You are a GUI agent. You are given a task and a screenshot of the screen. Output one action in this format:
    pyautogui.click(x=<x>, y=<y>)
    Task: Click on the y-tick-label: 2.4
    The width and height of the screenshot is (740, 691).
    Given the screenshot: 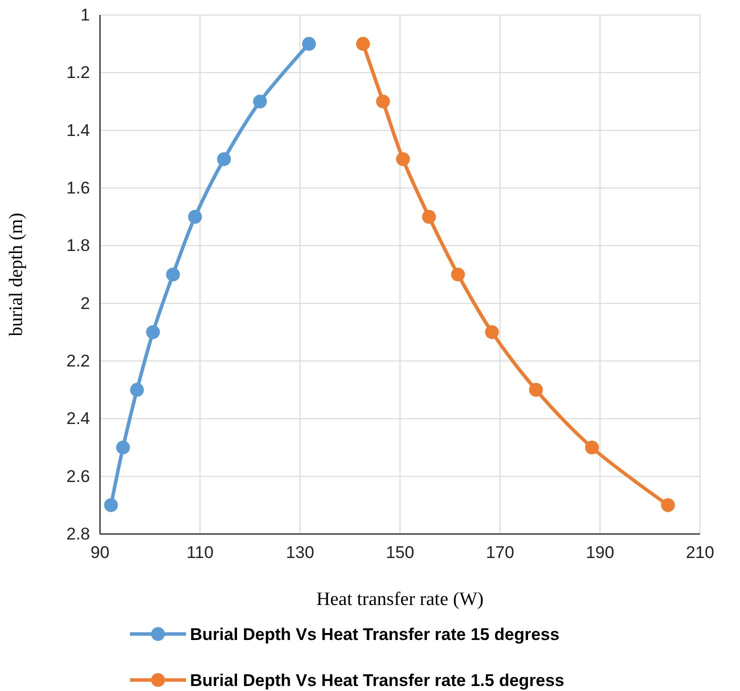 What is the action you would take?
    pyautogui.click(x=78, y=418)
    